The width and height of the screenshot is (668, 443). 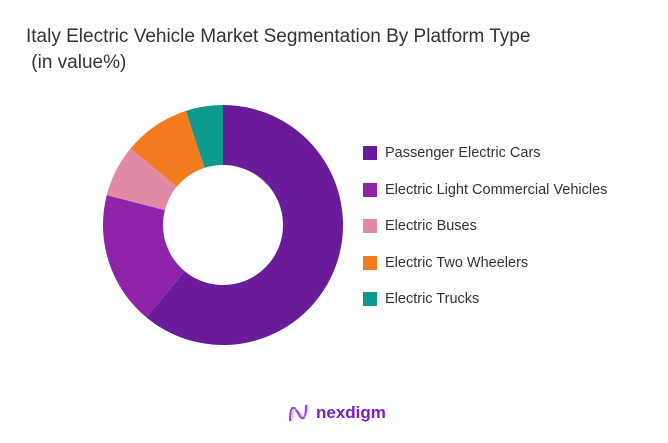 I want to click on legend-item: Electric Light Commercial Vehicles, so click(x=515, y=190).